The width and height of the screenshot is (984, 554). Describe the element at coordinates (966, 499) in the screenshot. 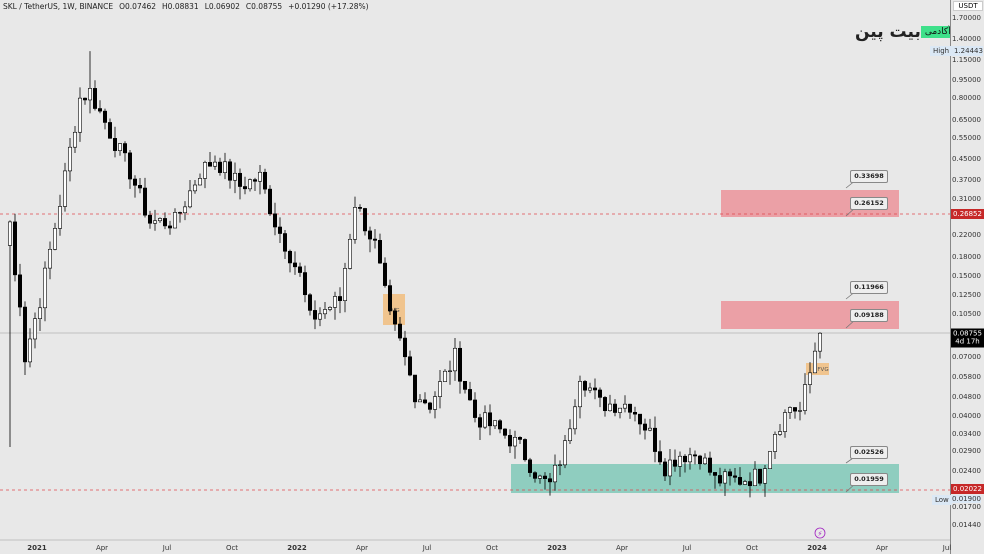

I see `low-value: 0.01900` at that location.